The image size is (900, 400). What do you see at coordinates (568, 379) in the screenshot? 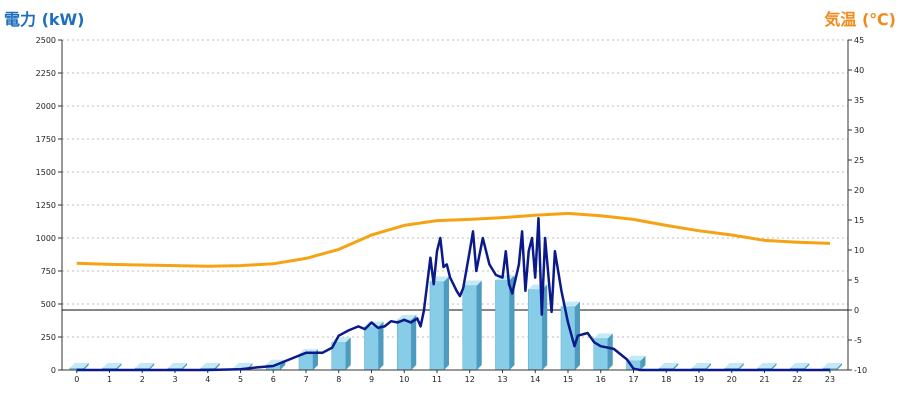
I see `x-tick-label: 15` at bounding box center [568, 379].